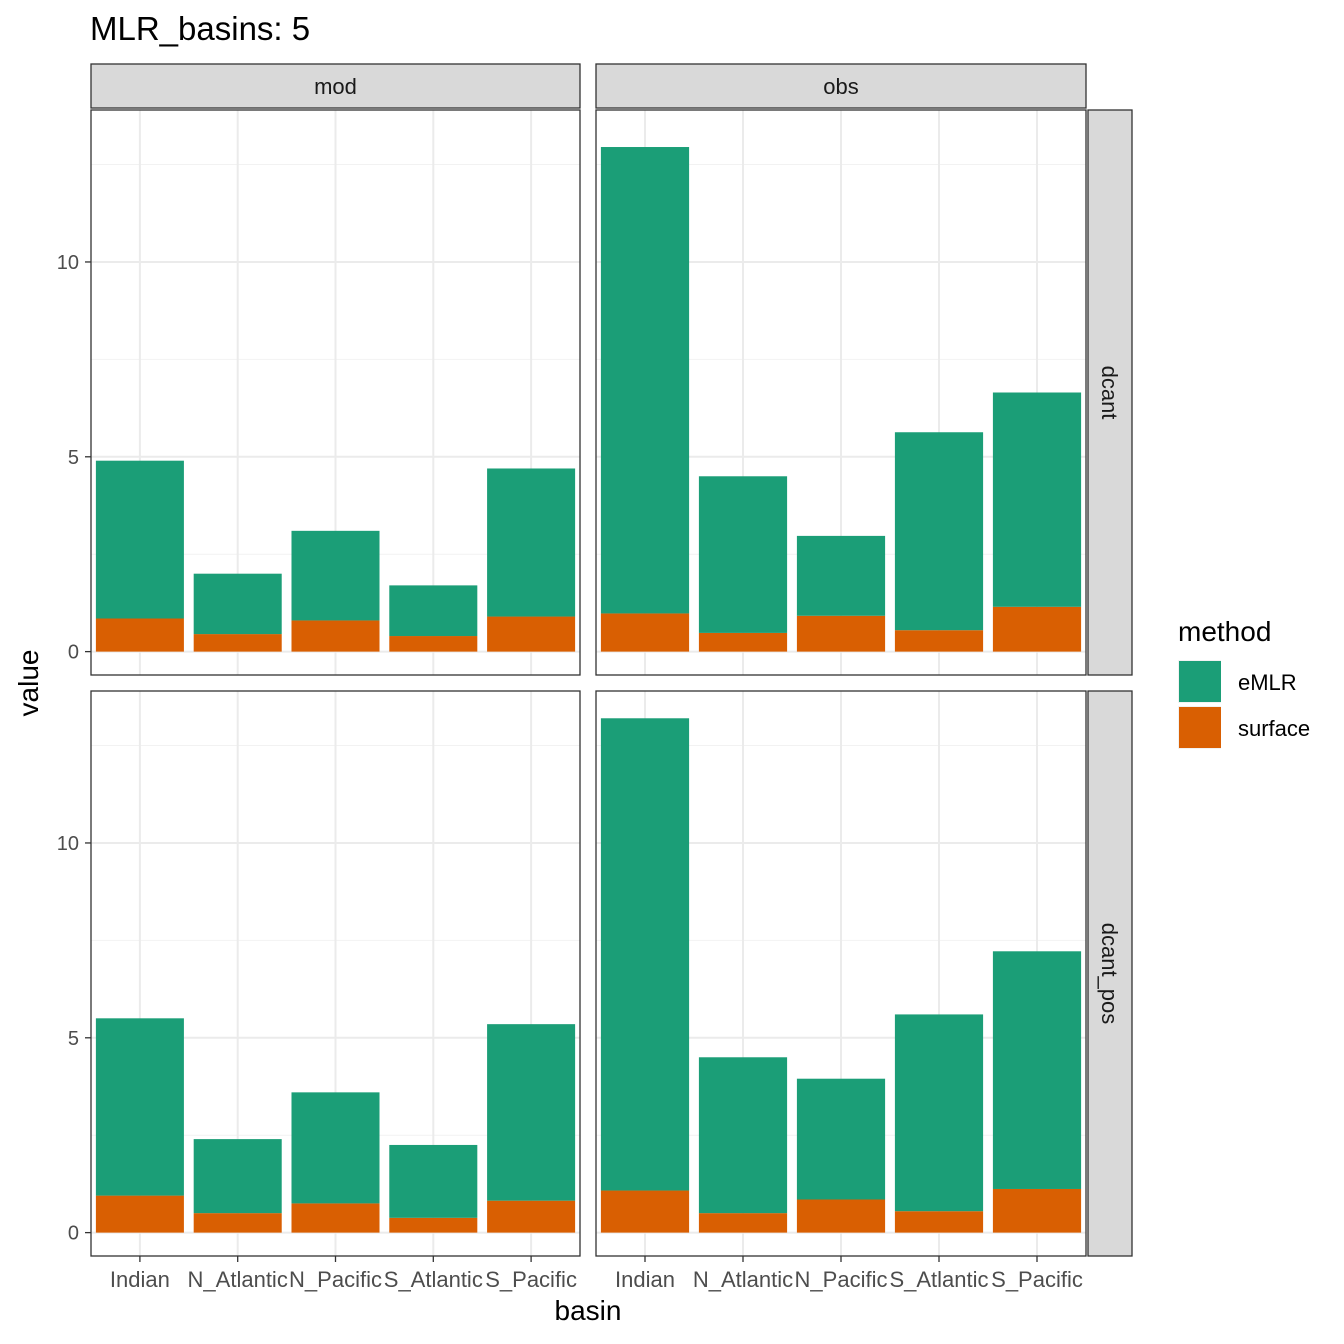 Image resolution: width=1344 pixels, height=1344 pixels. I want to click on legend-title: method, so click(1224, 631).